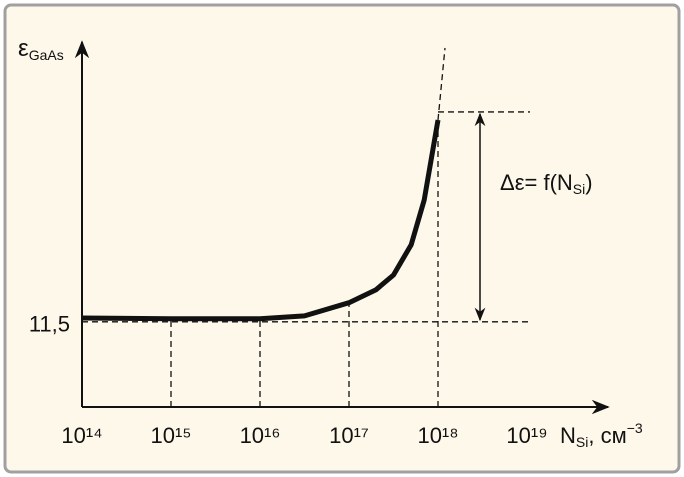 The image size is (684, 477). What do you see at coordinates (546, 183) in the screenshot?
I see `annotation: Δε= f(NSi)` at bounding box center [546, 183].